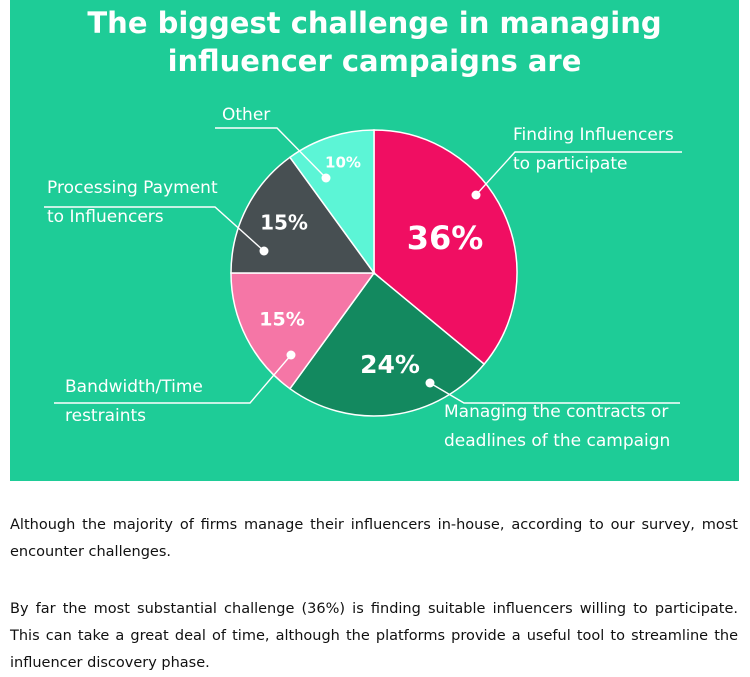 The height and width of the screenshot is (677, 750). Describe the element at coordinates (593, 149) in the screenshot. I see `pie-category-label-0: Finding Influencers to participate` at that location.